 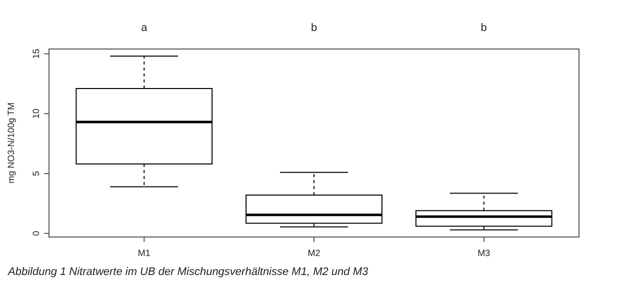 I want to click on text: a, so click(x=144, y=28).